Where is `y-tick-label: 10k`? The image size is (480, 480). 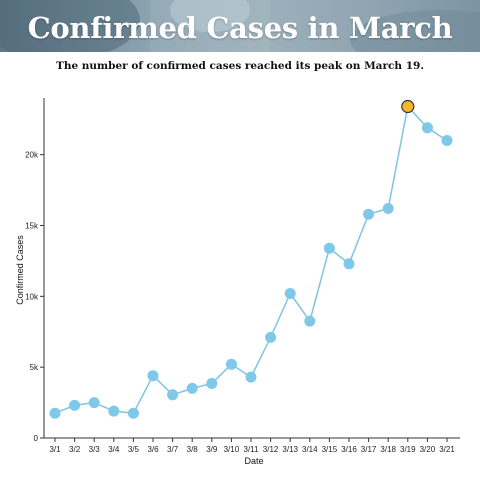
y-tick-label: 10k is located at coordinates (32, 296).